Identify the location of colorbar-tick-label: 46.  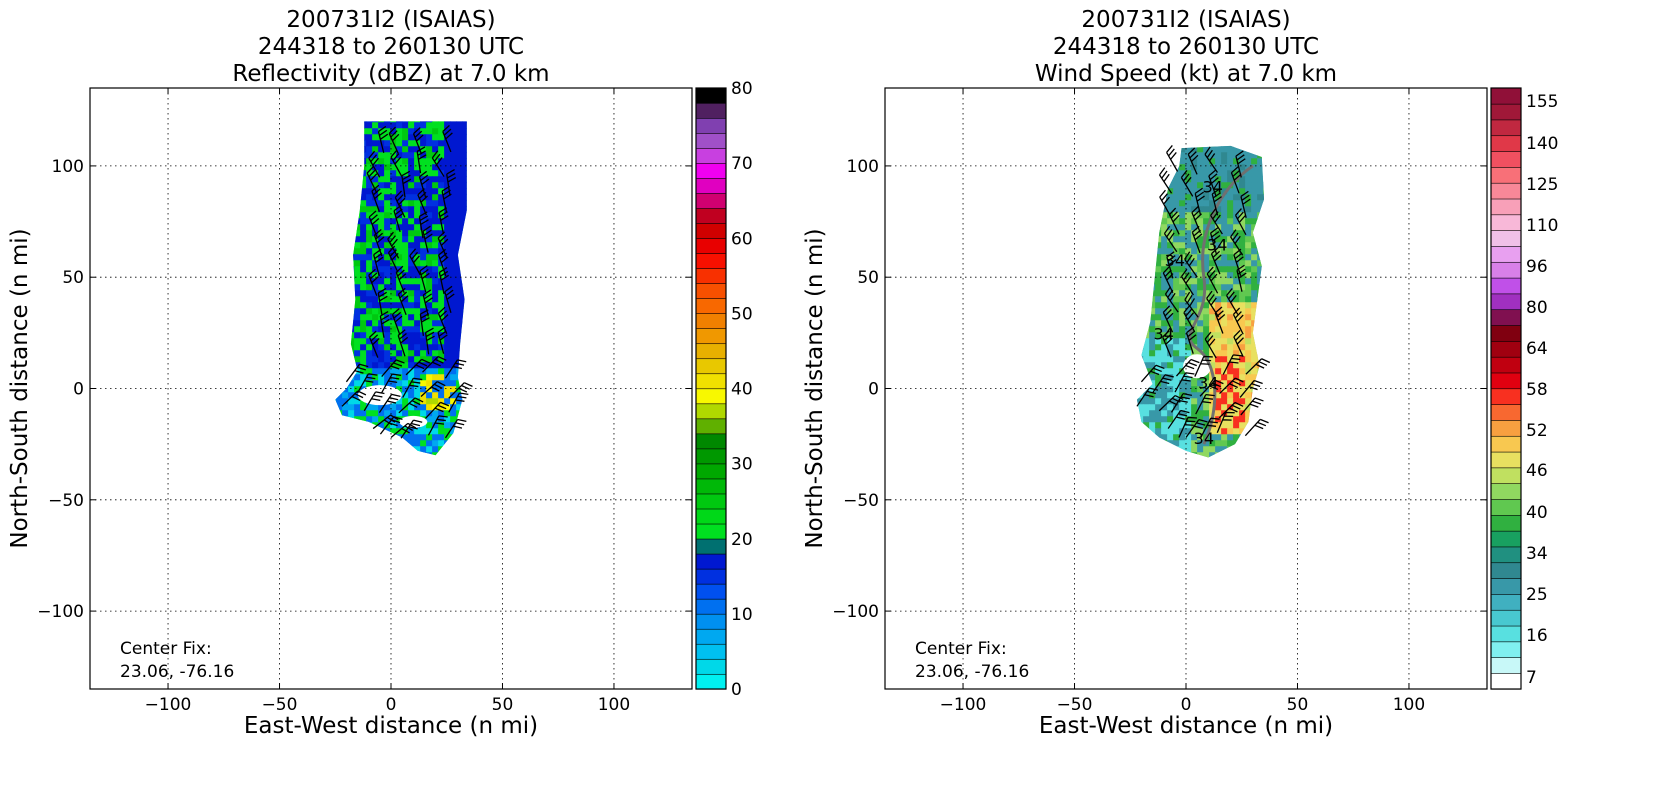
(1537, 471).